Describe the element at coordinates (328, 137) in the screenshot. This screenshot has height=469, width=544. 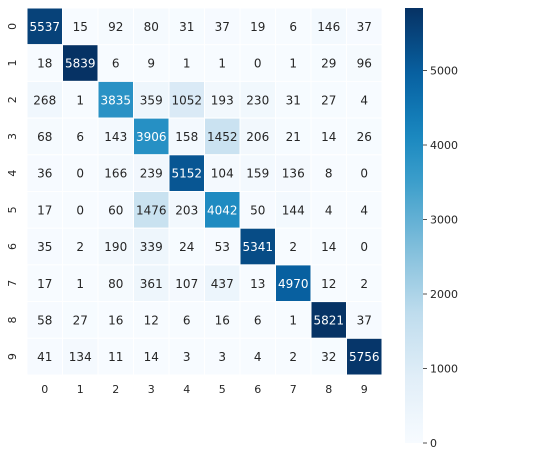
I see `cell-value-3-8: 14` at that location.